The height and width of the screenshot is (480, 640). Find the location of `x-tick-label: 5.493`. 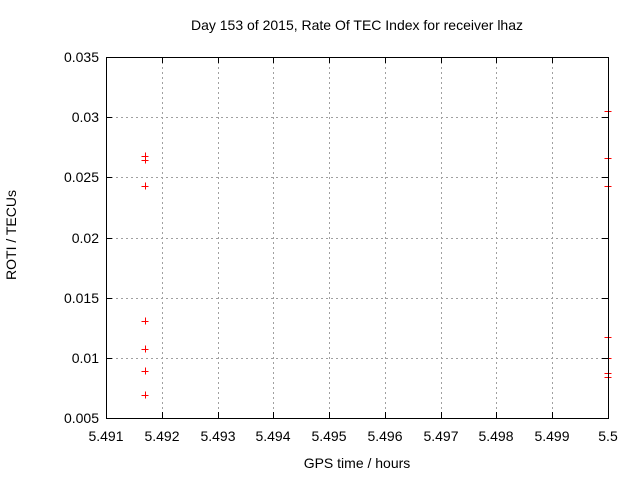

x-tick-label: 5.493 is located at coordinates (218, 436).